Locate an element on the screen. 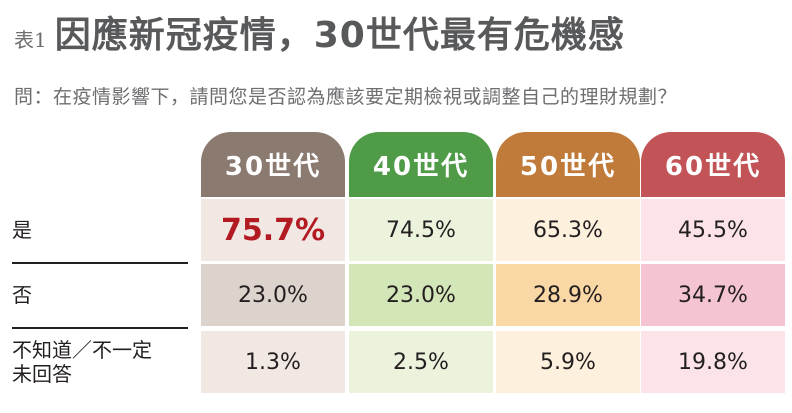  title-row: 表1 因應新冠疫情，30世代最有危機感 is located at coordinates (319, 36).